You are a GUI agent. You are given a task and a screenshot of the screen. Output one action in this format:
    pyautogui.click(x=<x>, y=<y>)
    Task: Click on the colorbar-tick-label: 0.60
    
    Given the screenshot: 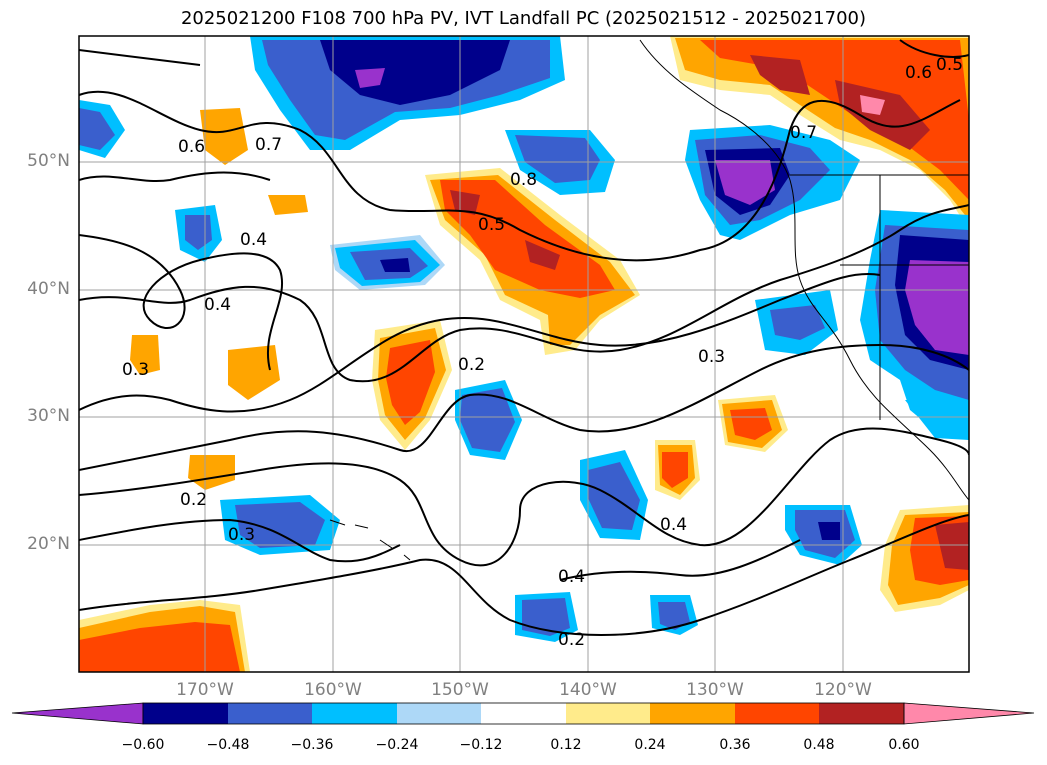 What is the action you would take?
    pyautogui.click(x=904, y=745)
    